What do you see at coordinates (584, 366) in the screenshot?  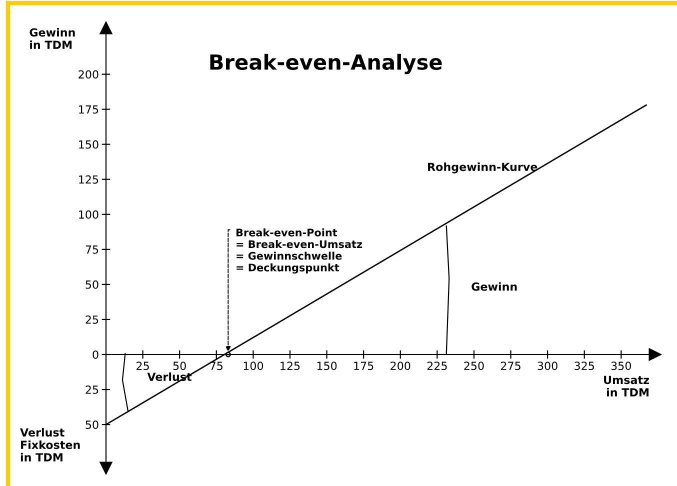 I see `x-tick-label: 325` at bounding box center [584, 366].